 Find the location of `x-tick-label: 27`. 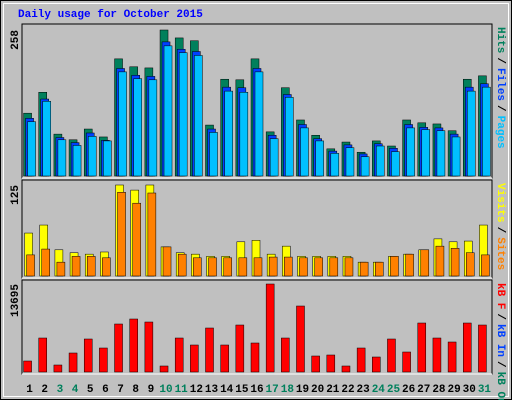

x-tick-label: 27 is located at coordinates (423, 390).